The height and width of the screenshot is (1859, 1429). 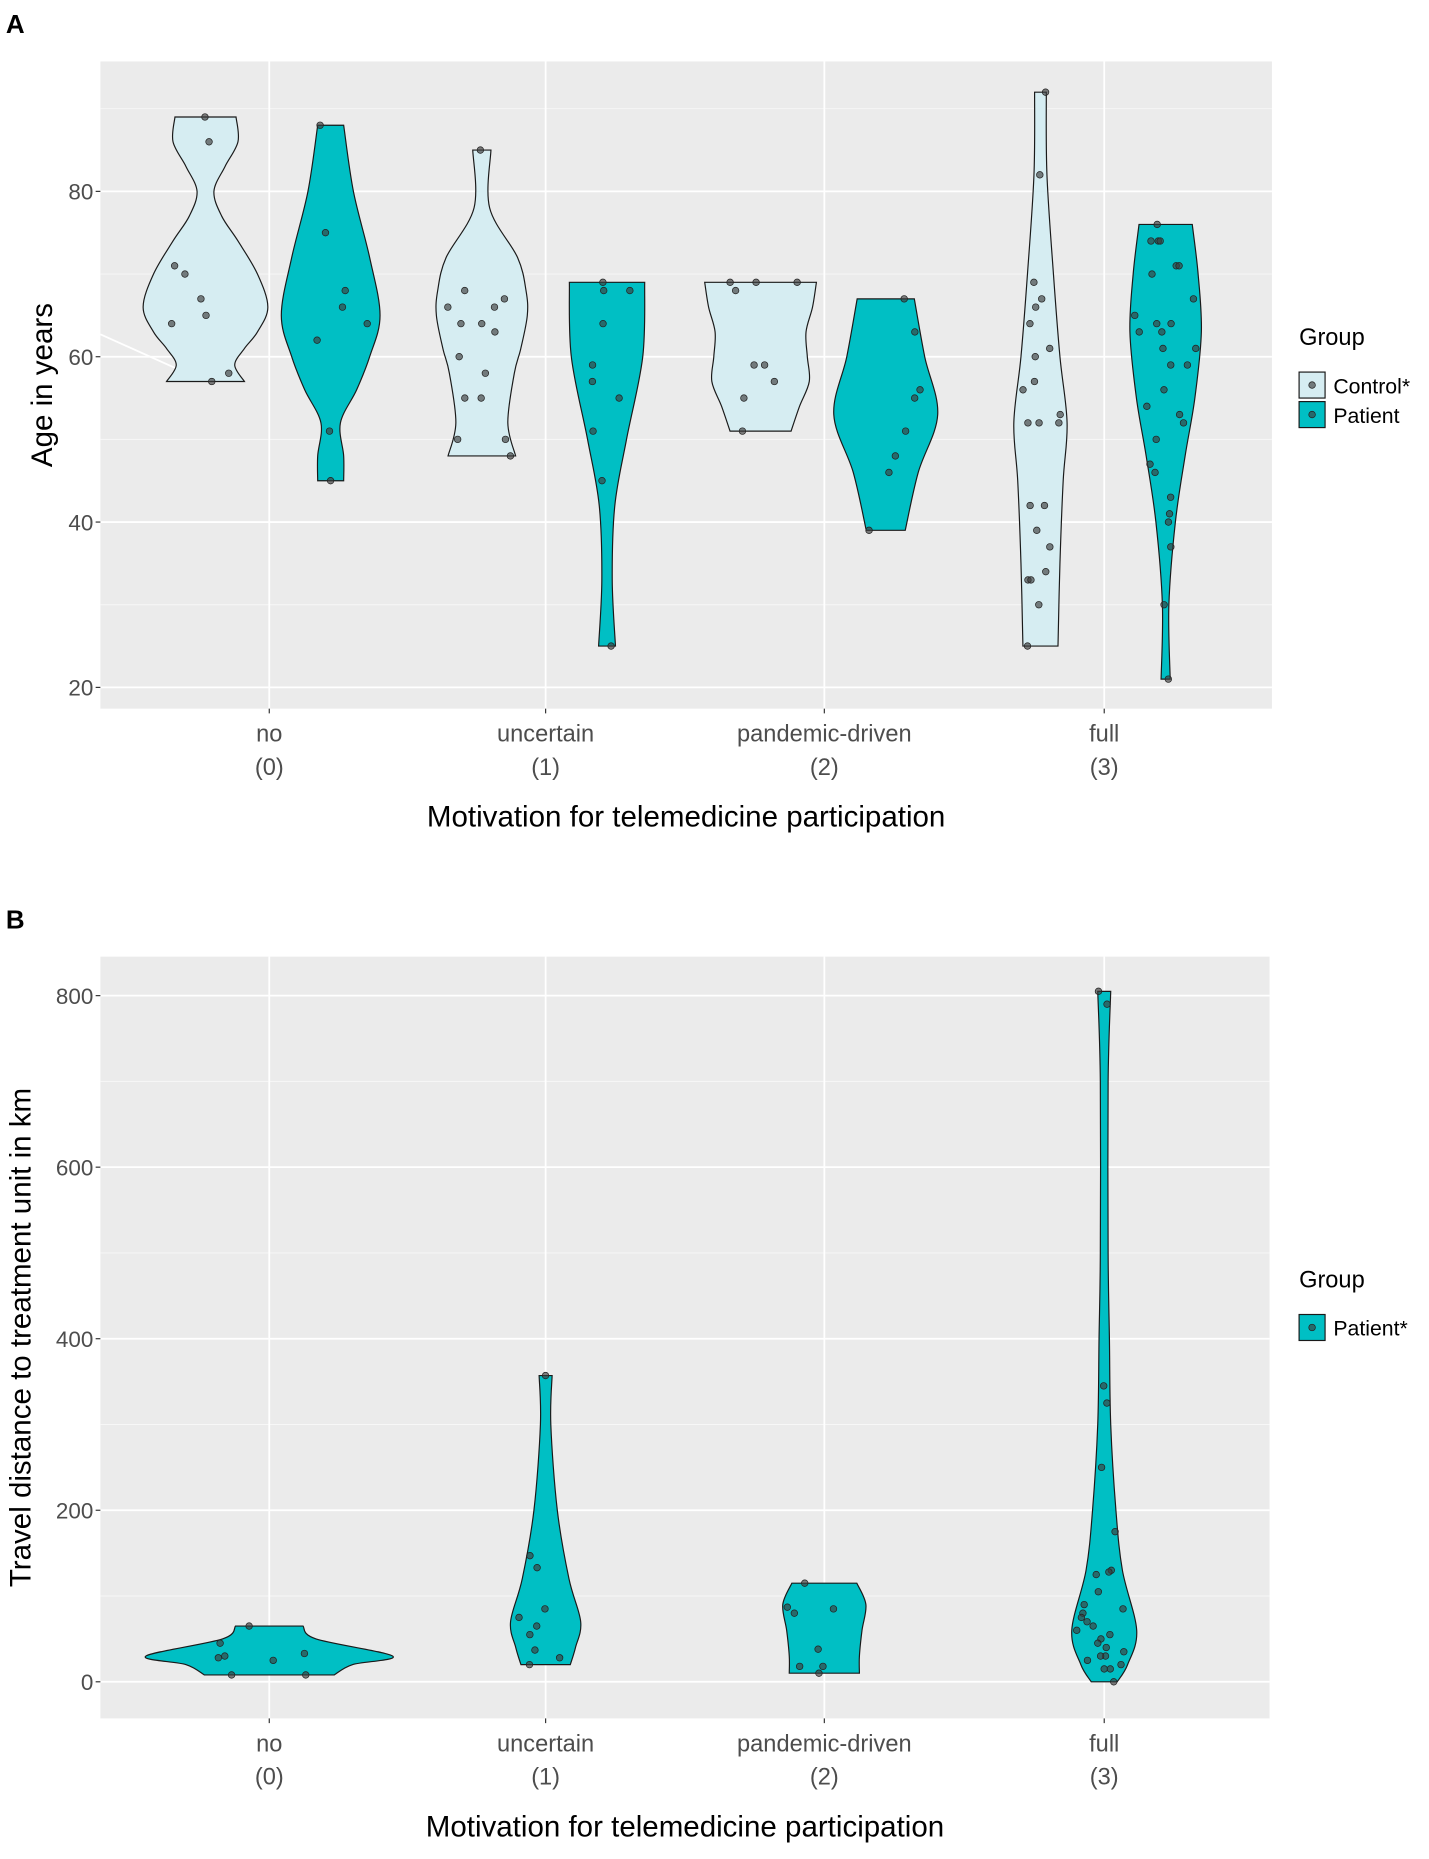 What do you see at coordinates (824, 1778) in the screenshot?
I see `x-tick-sublabel: (2)` at bounding box center [824, 1778].